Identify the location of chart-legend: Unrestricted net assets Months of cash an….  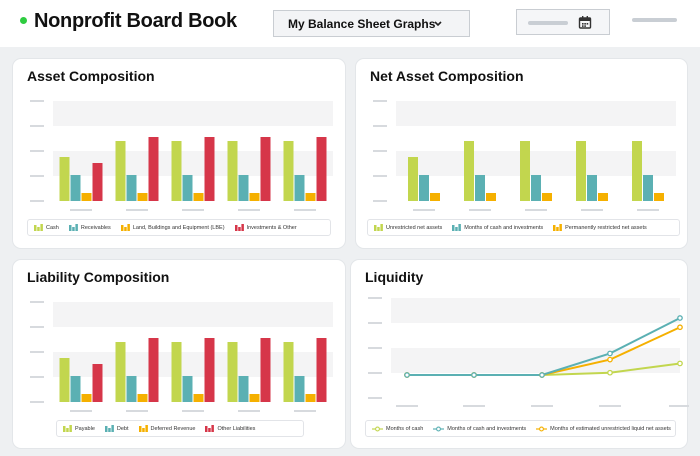
(523, 227).